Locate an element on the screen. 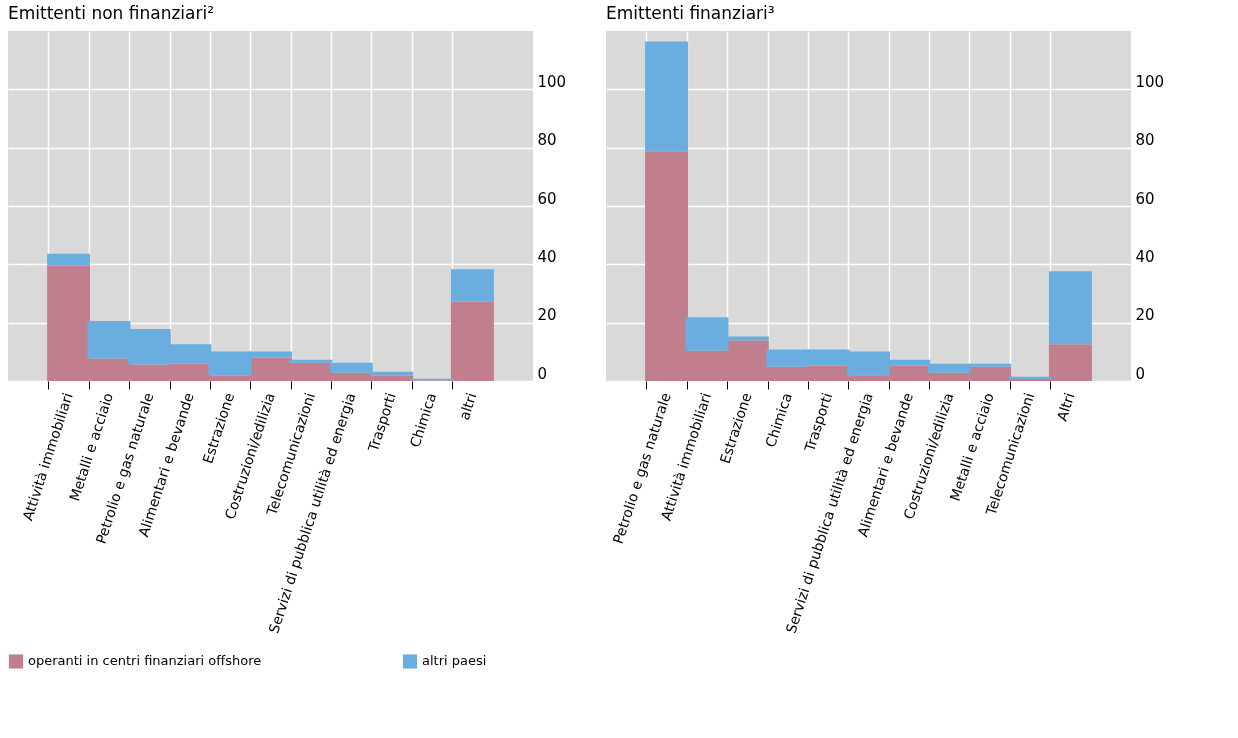 The height and width of the screenshot is (738, 1238). chart-title: Emittenti finanziari³ is located at coordinates (690, 13).